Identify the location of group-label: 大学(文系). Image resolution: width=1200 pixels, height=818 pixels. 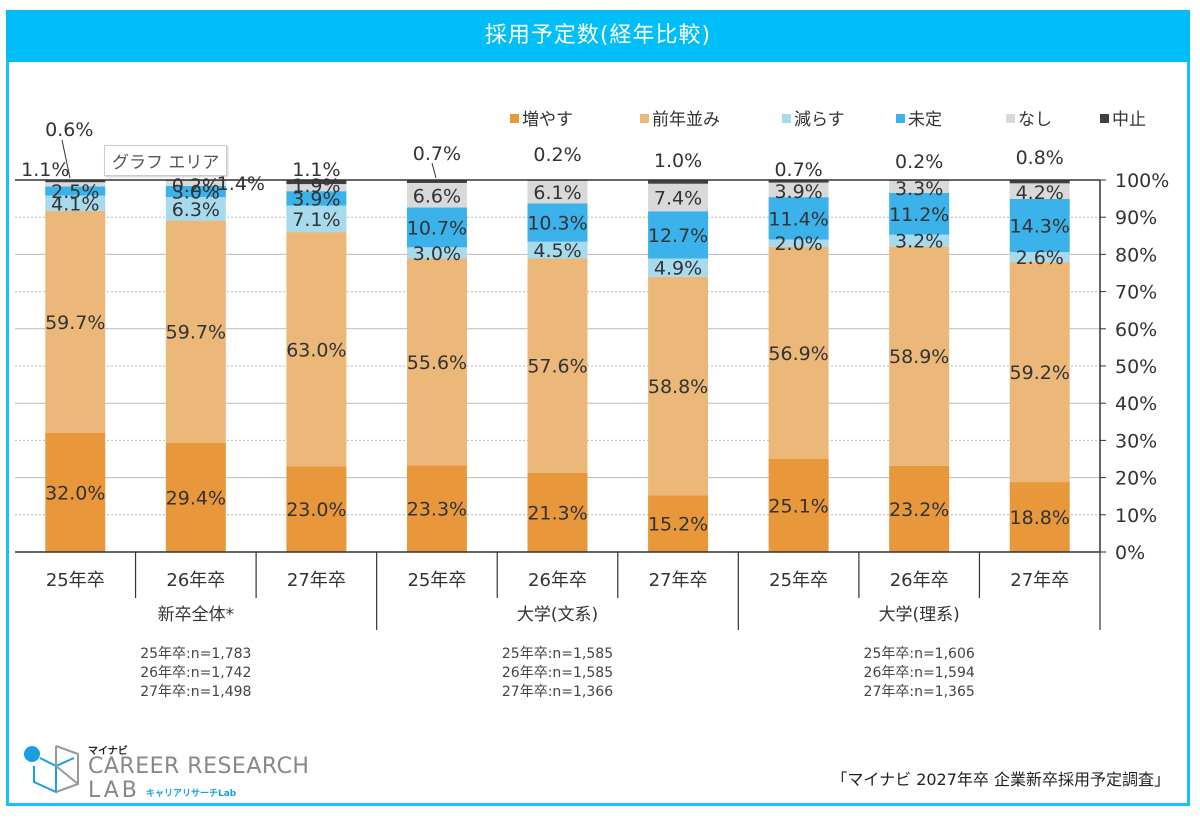
(557, 615).